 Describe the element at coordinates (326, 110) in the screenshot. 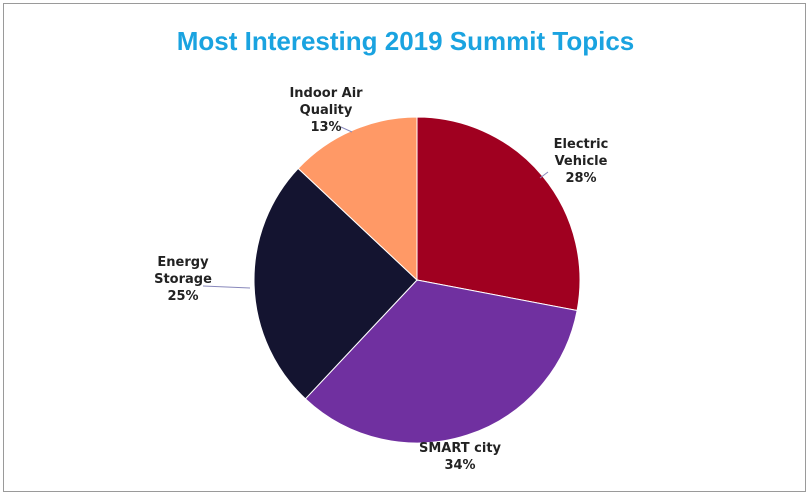

I see `slice-label-indoor-air-quality: Indoor Air Quality 13%` at that location.